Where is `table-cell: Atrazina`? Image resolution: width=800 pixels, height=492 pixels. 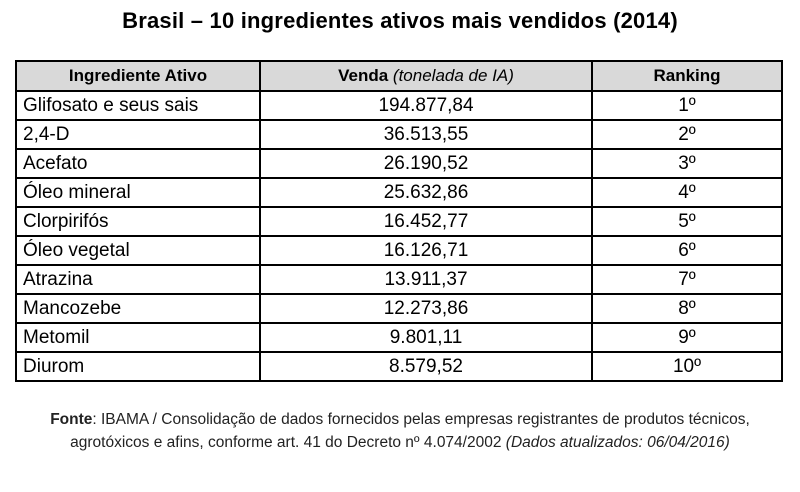
table-cell: Atrazina is located at coordinates (138, 279).